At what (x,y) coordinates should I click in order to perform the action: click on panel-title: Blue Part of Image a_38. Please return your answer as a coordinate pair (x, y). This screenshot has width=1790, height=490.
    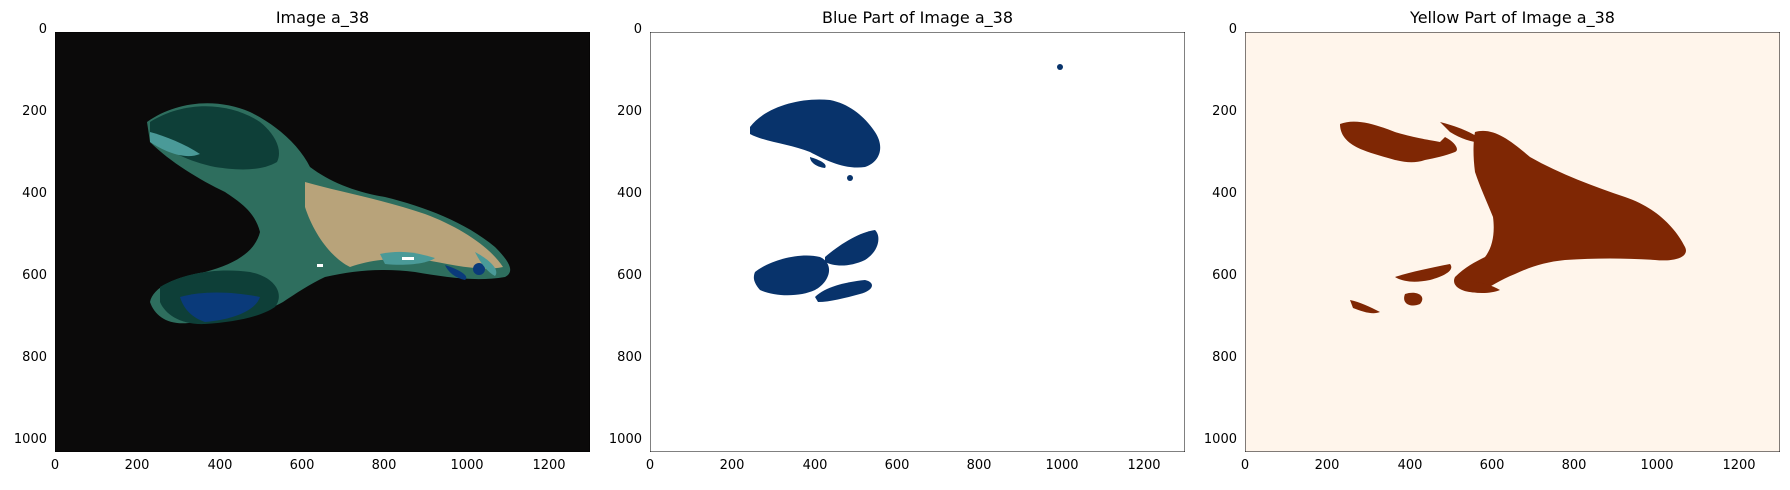
    Looking at the image, I should click on (917, 17).